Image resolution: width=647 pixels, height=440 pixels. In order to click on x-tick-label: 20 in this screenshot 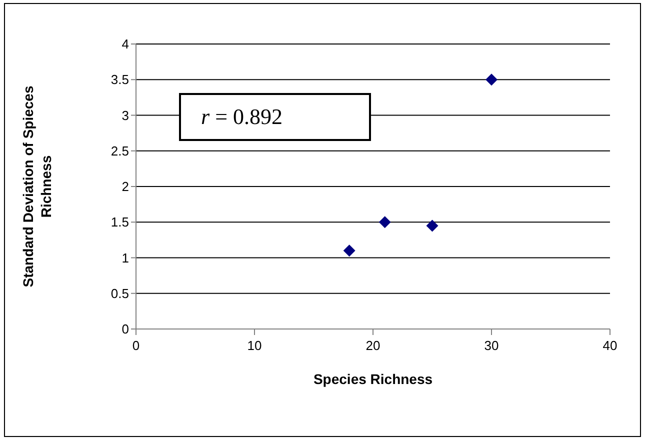, I will do `click(373, 346)`.